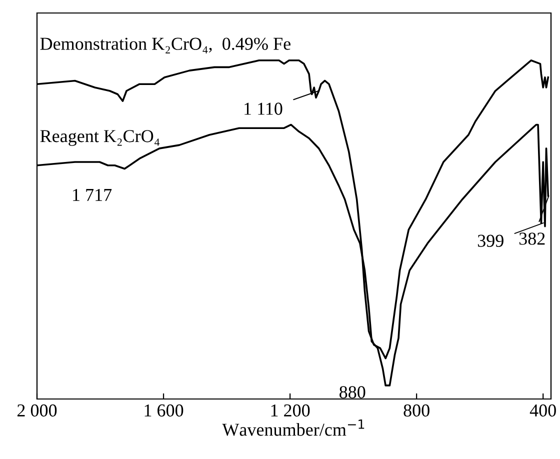  What do you see at coordinates (165, 46) in the screenshot?
I see `series-label: Demonstration K₂CrO₄, 0.49% Fe` at bounding box center [165, 46].